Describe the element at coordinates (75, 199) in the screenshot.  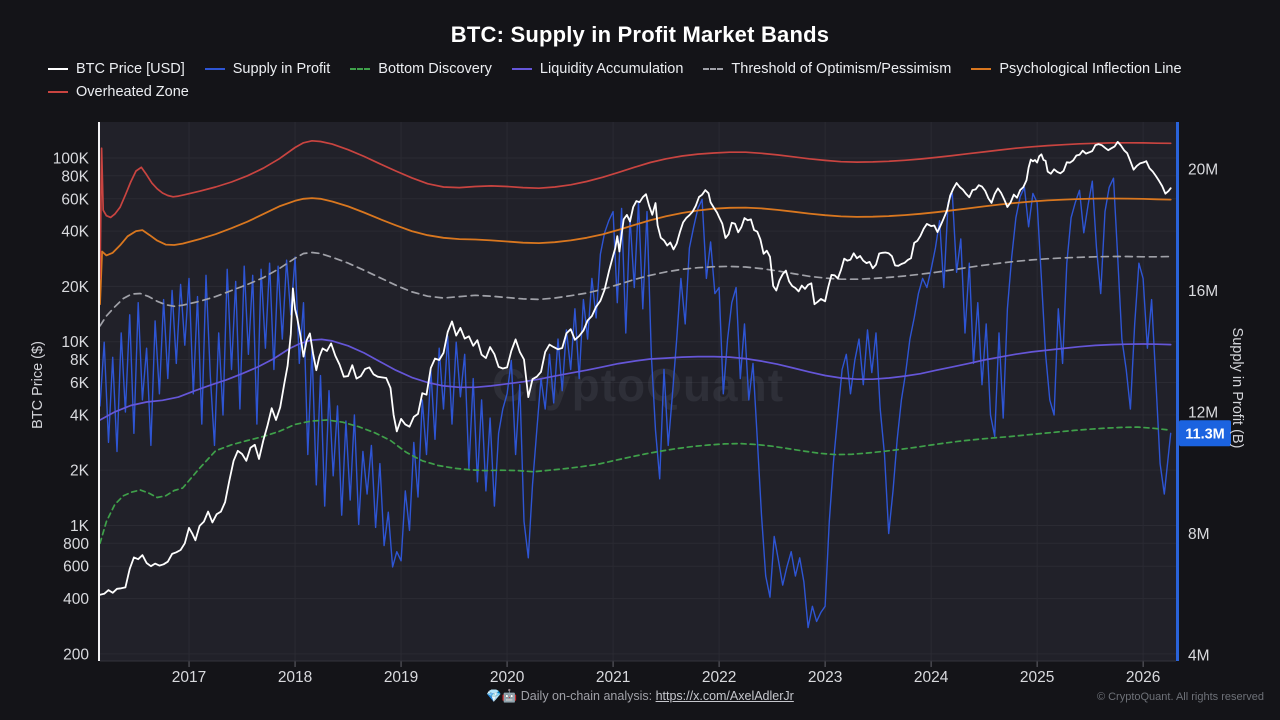
I see `left-axis-tick-label: 60K` at that location.